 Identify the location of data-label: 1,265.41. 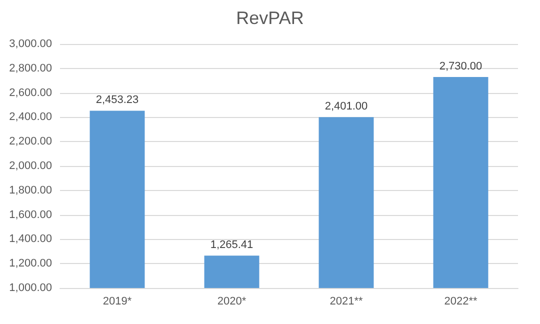
(232, 245).